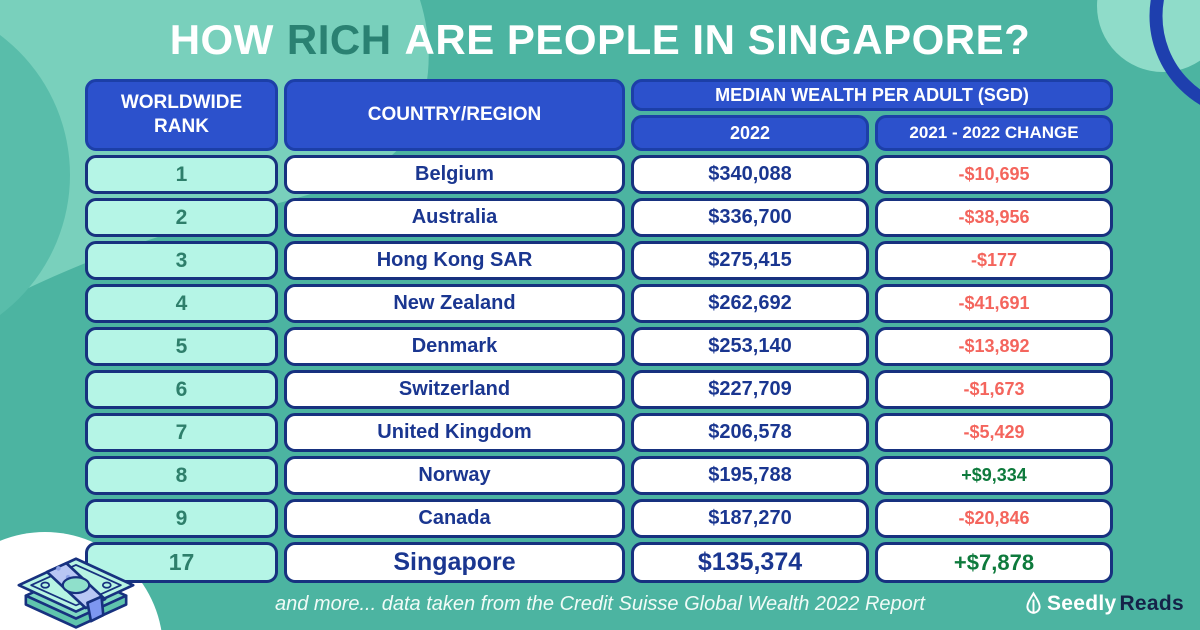 The height and width of the screenshot is (630, 1200). Describe the element at coordinates (750, 303) in the screenshot. I see `wealth-cell: $262,692` at that location.